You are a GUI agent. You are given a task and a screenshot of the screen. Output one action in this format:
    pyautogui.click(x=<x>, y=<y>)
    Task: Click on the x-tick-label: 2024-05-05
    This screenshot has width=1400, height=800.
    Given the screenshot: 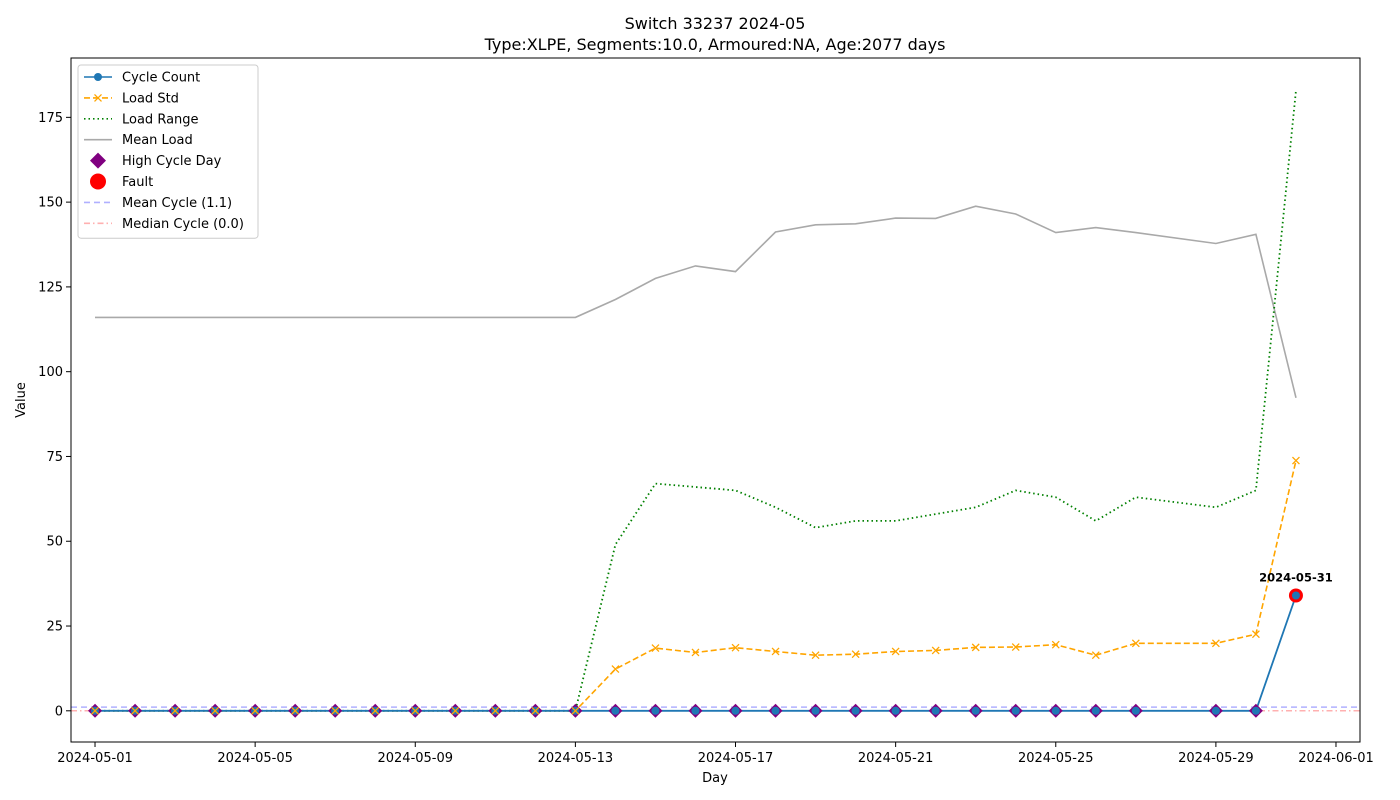 What is the action you would take?
    pyautogui.click(x=255, y=758)
    